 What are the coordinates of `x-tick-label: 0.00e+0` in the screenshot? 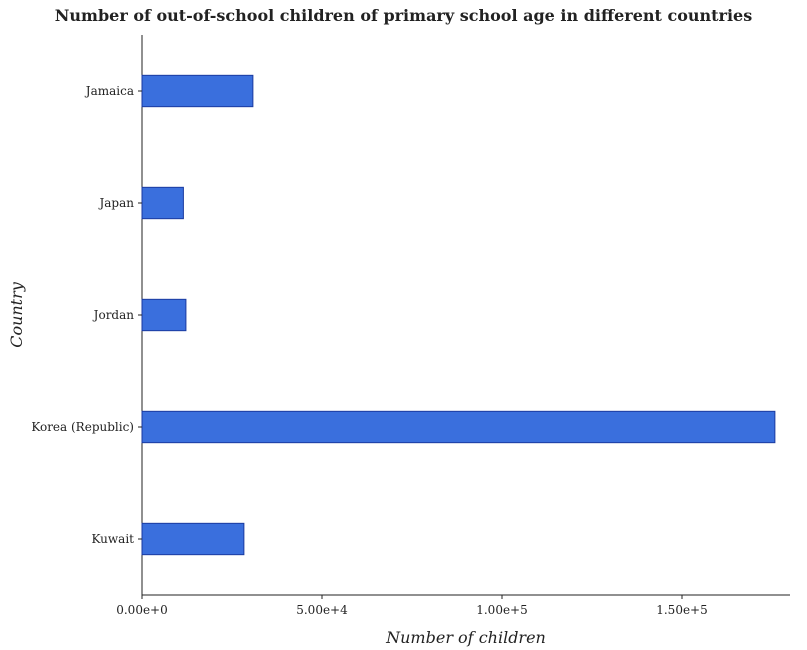 It's located at (142, 610).